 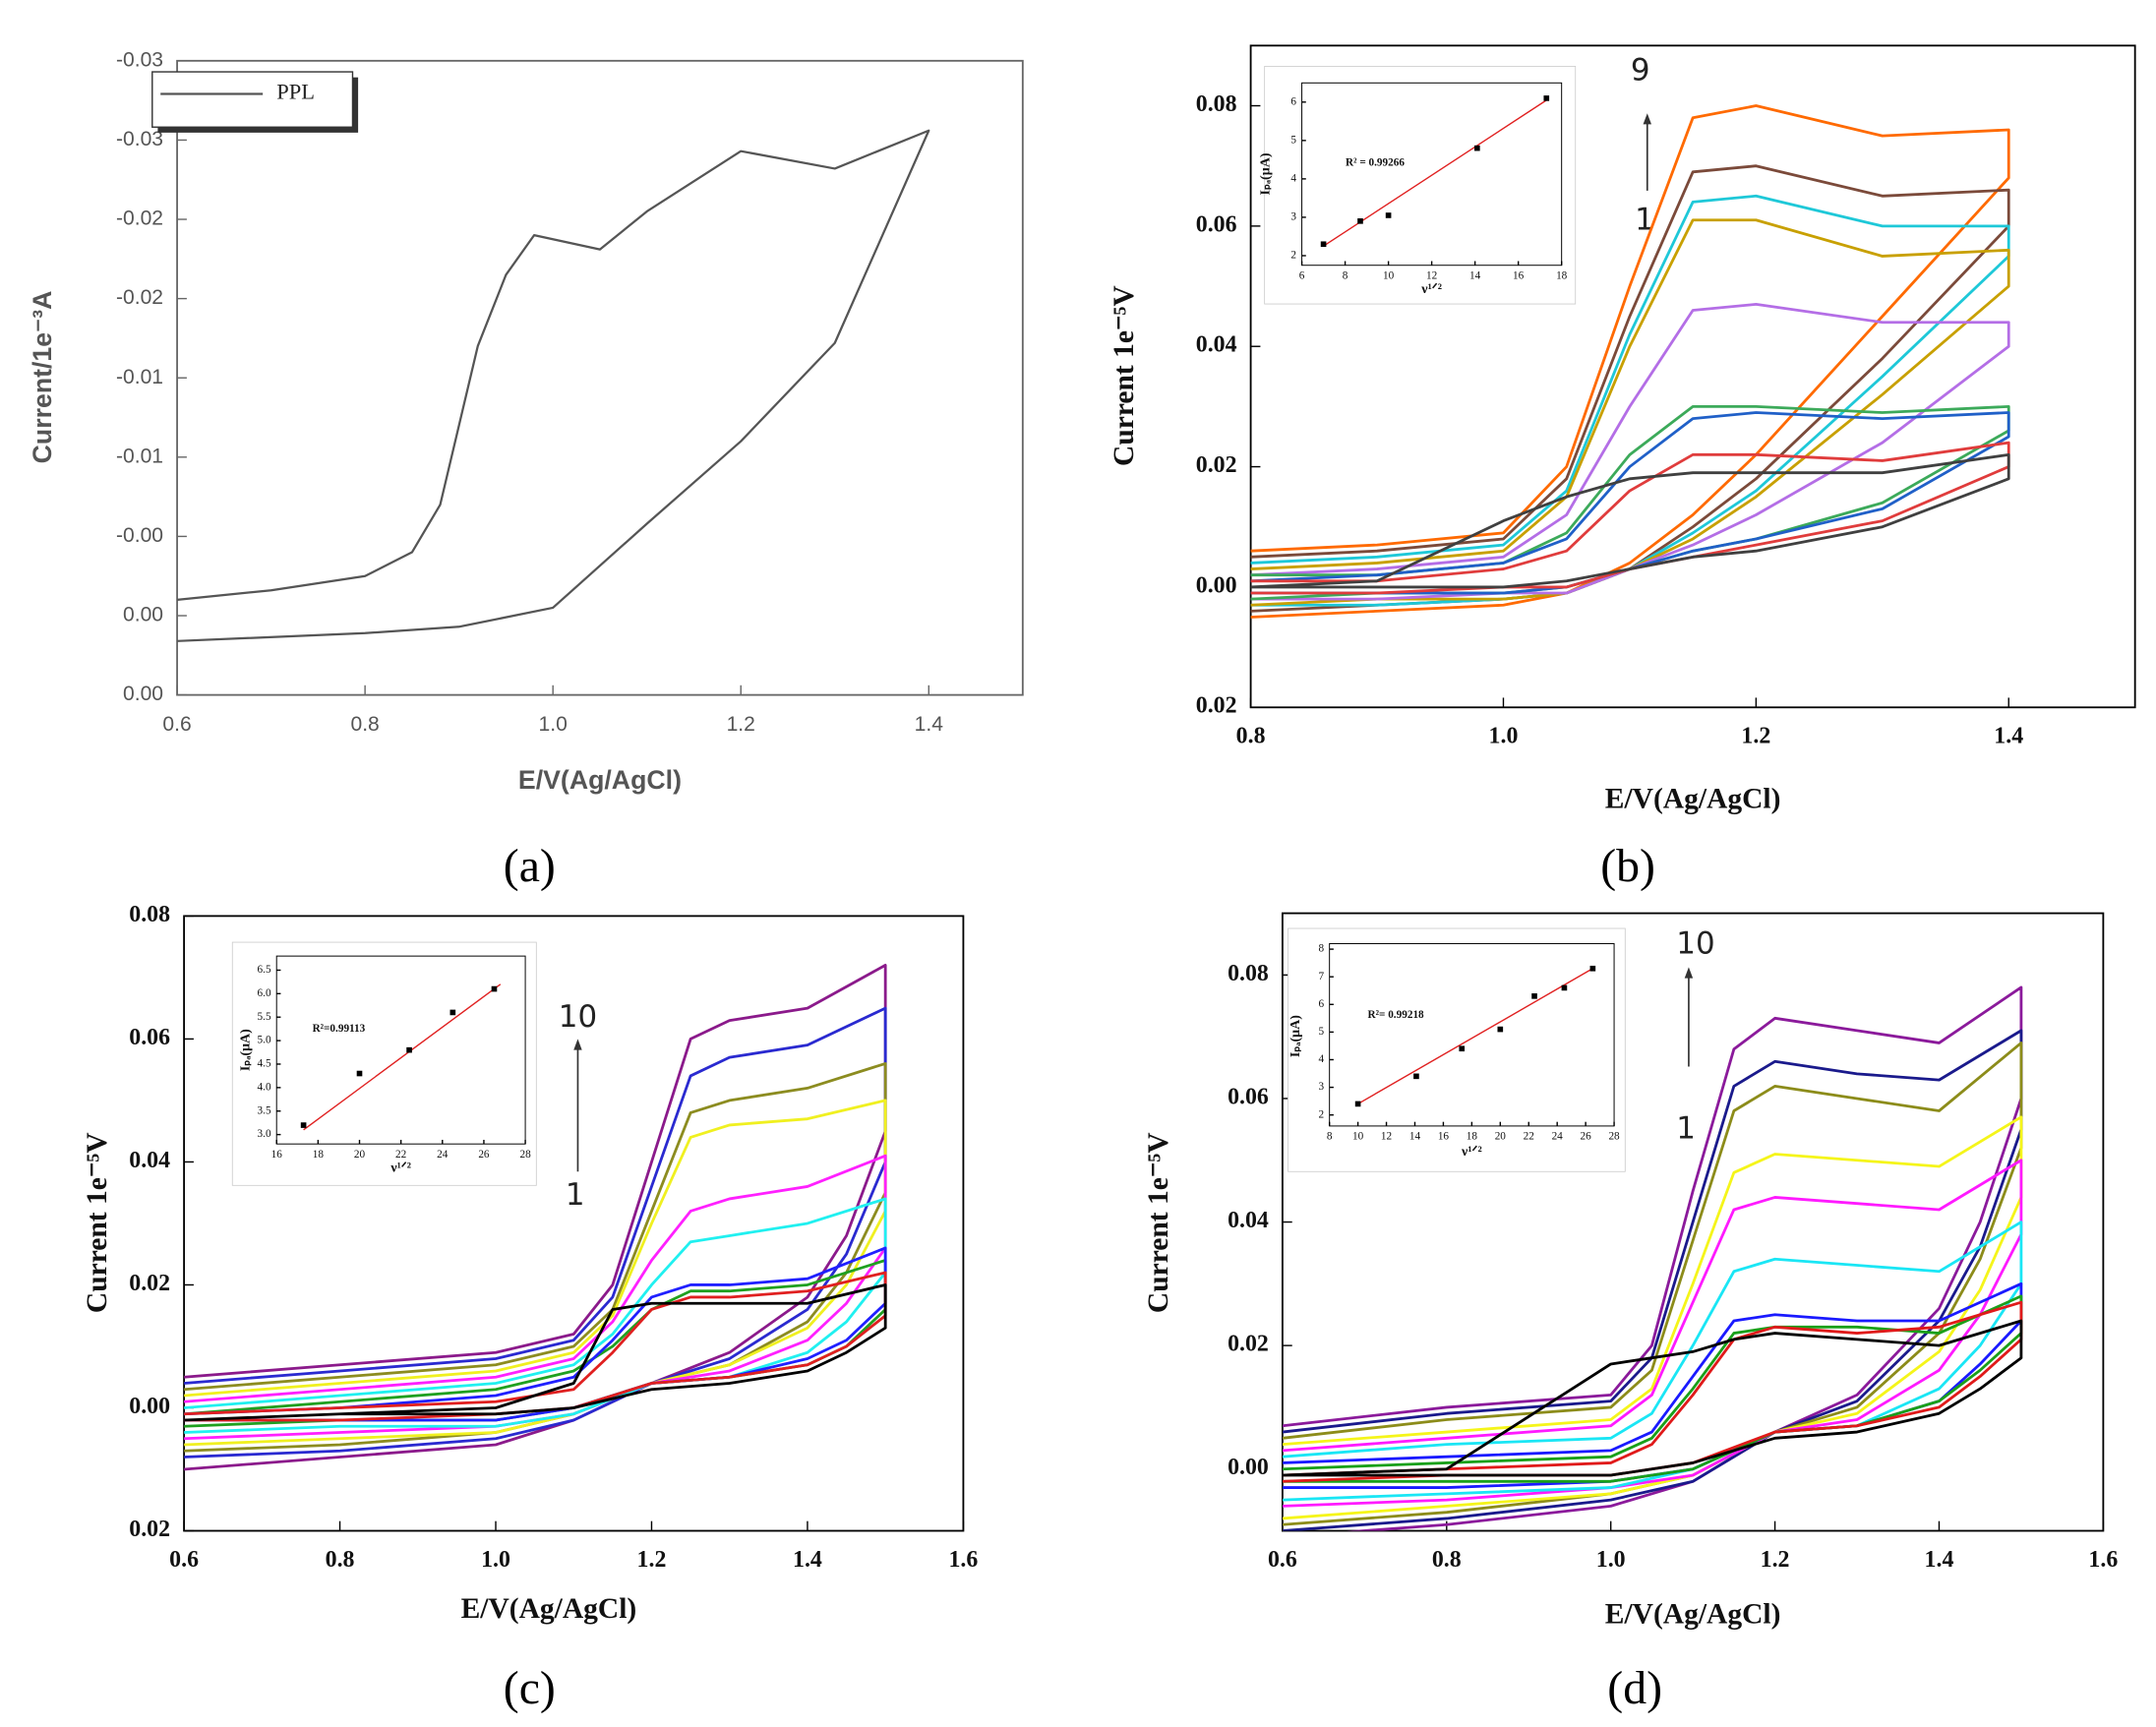 What do you see at coordinates (339, 1029) in the screenshot?
I see `r-squared: R²=0.99113` at bounding box center [339, 1029].